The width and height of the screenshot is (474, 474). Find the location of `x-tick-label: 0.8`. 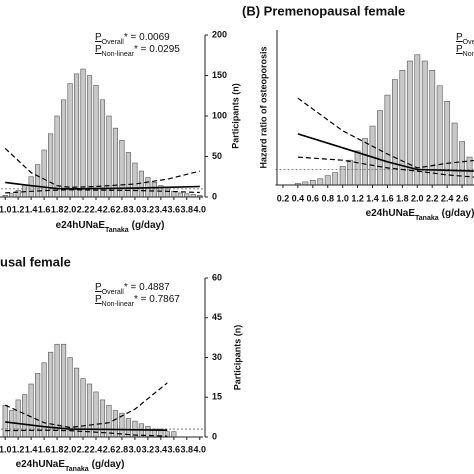

x-tick-label: 0.8 is located at coordinates (327, 198).